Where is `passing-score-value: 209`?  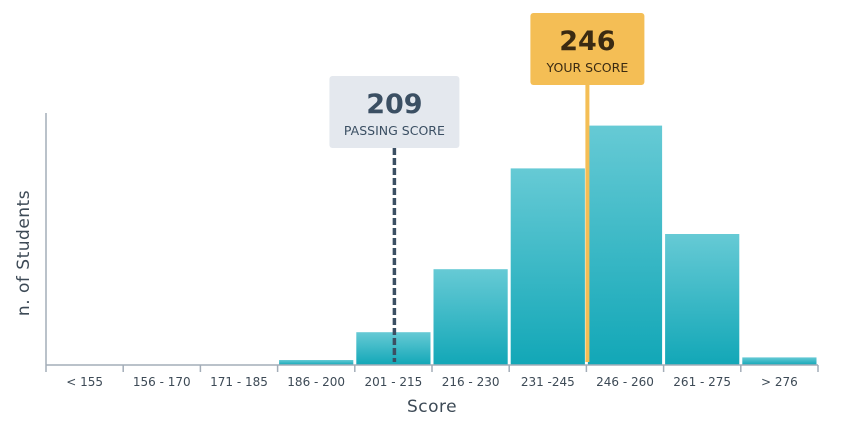 passing-score-value: 209 is located at coordinates (394, 104).